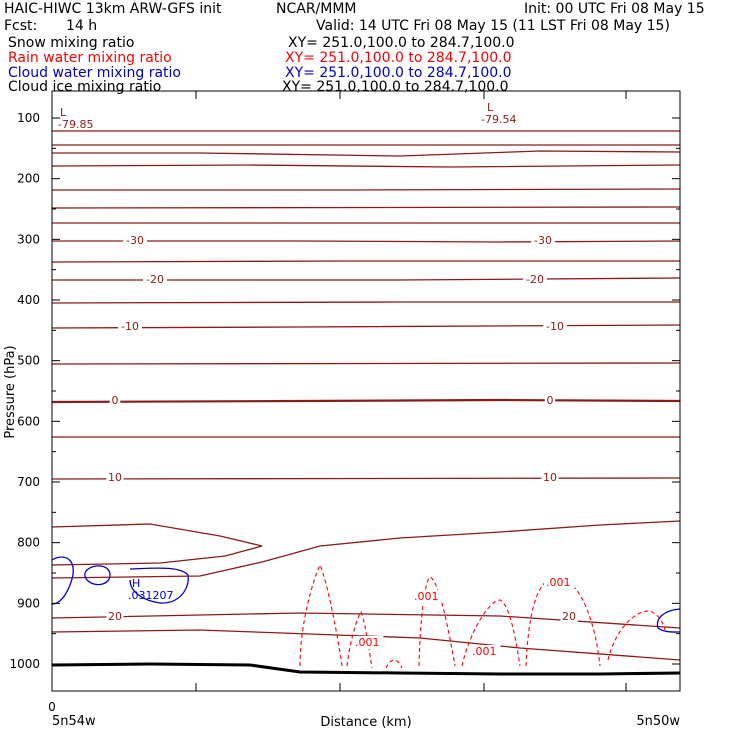 The width and height of the screenshot is (740, 740). I want to click on init-time: Init: 00 UTC Fri 08 May 15, so click(614, 9).